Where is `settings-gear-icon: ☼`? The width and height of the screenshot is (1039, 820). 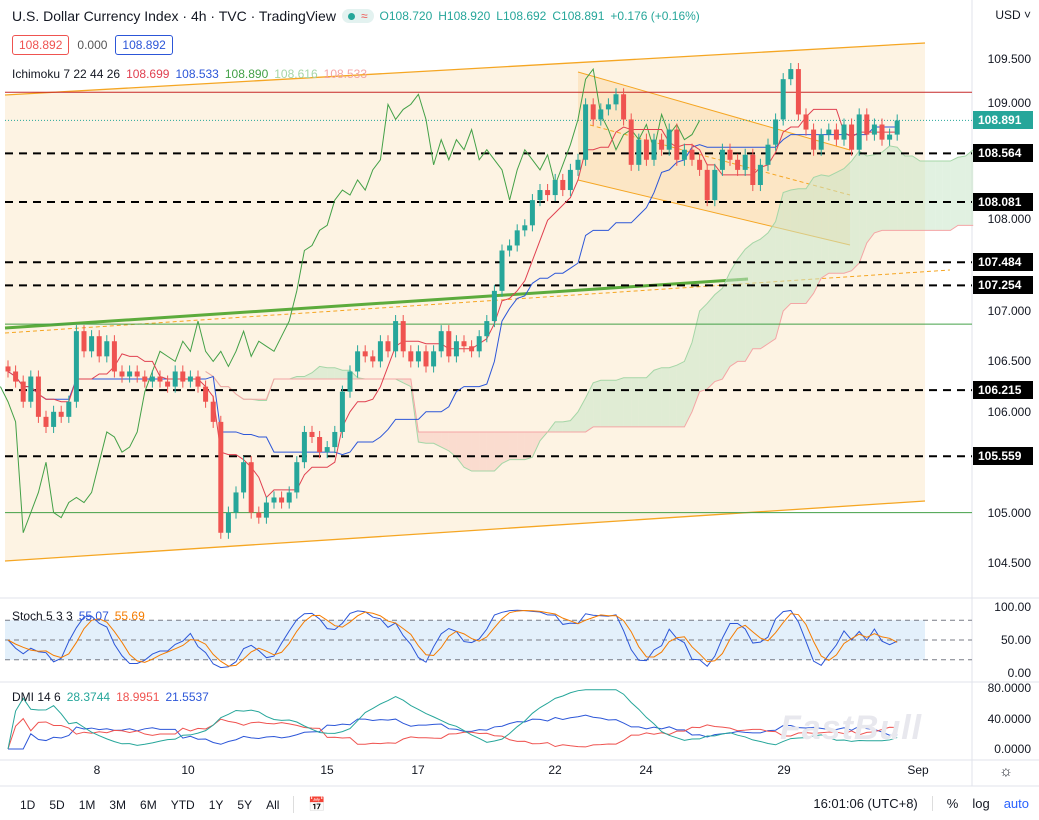
settings-gear-icon: ☼ is located at coordinates (1006, 771).